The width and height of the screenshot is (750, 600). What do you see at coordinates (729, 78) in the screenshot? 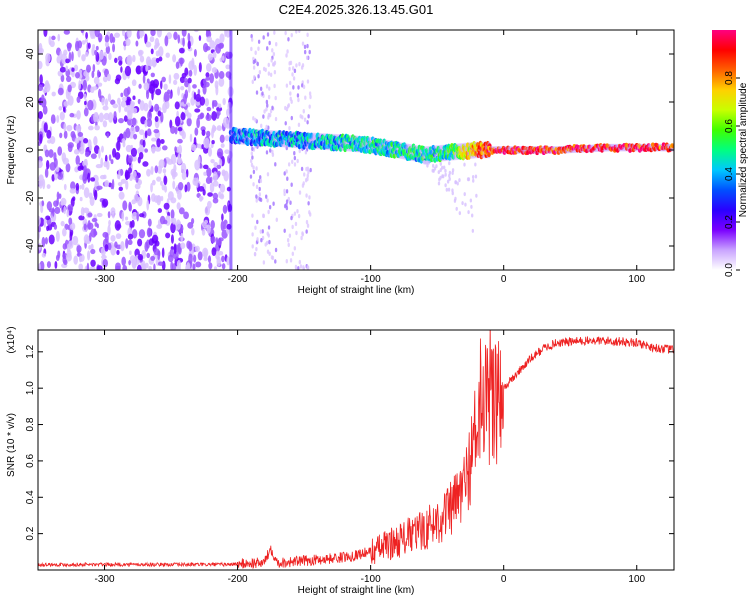
I see `colorbar-tick-label: 0.8` at bounding box center [729, 78].